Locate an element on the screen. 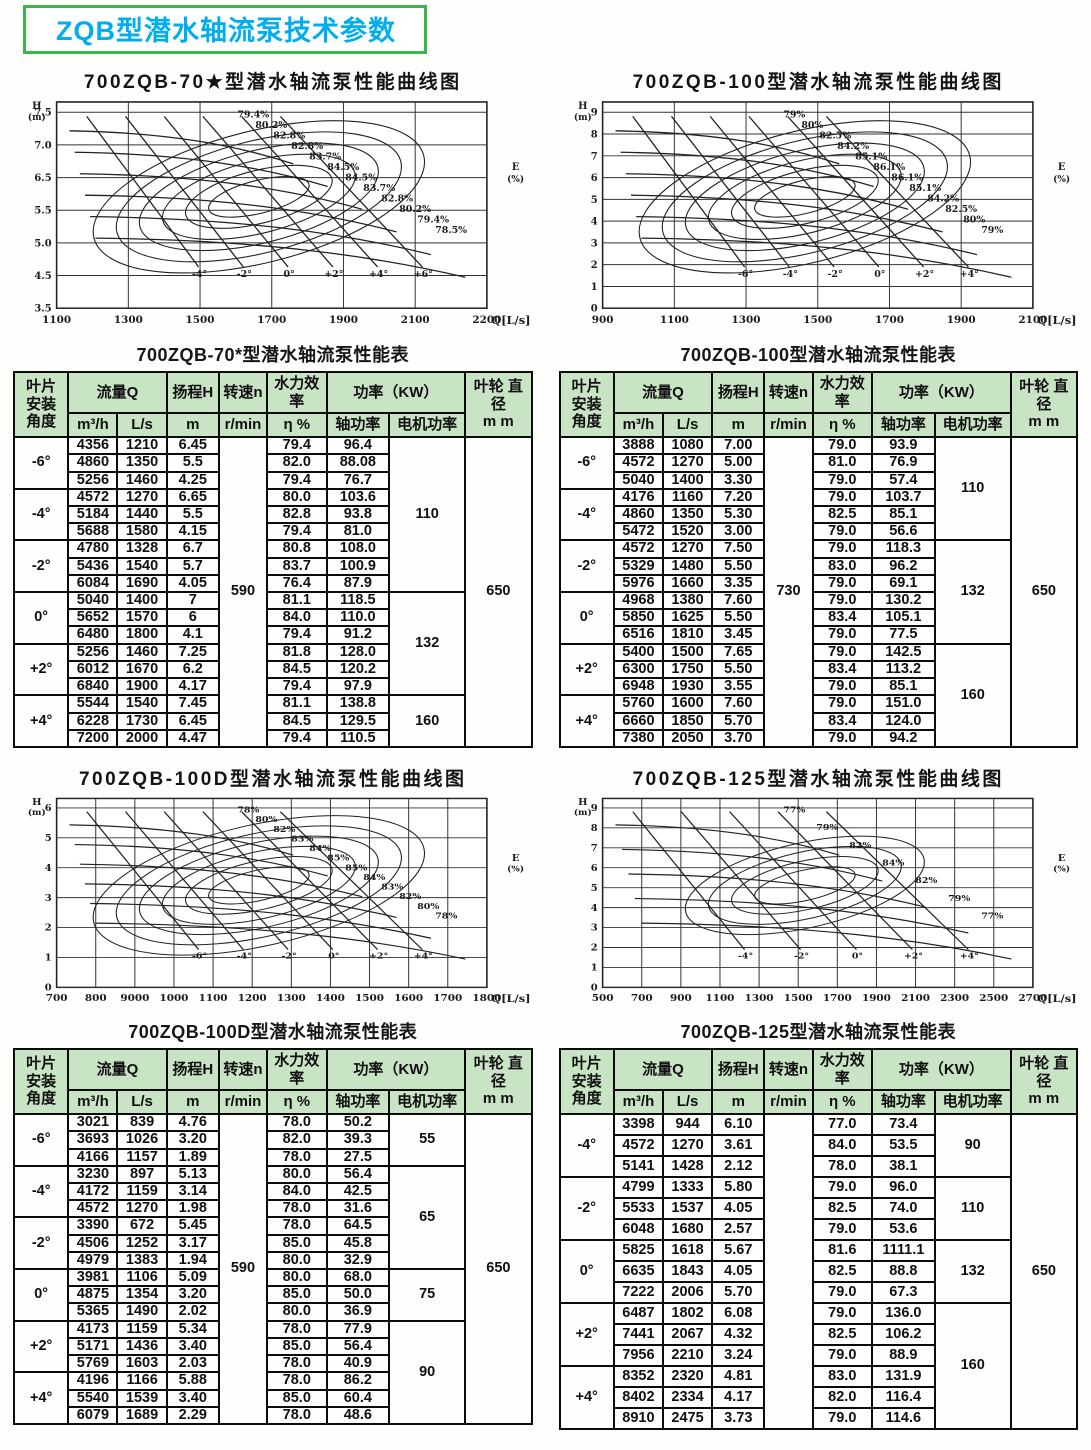  efficiency-cell: 83.0 is located at coordinates (842, 1377).